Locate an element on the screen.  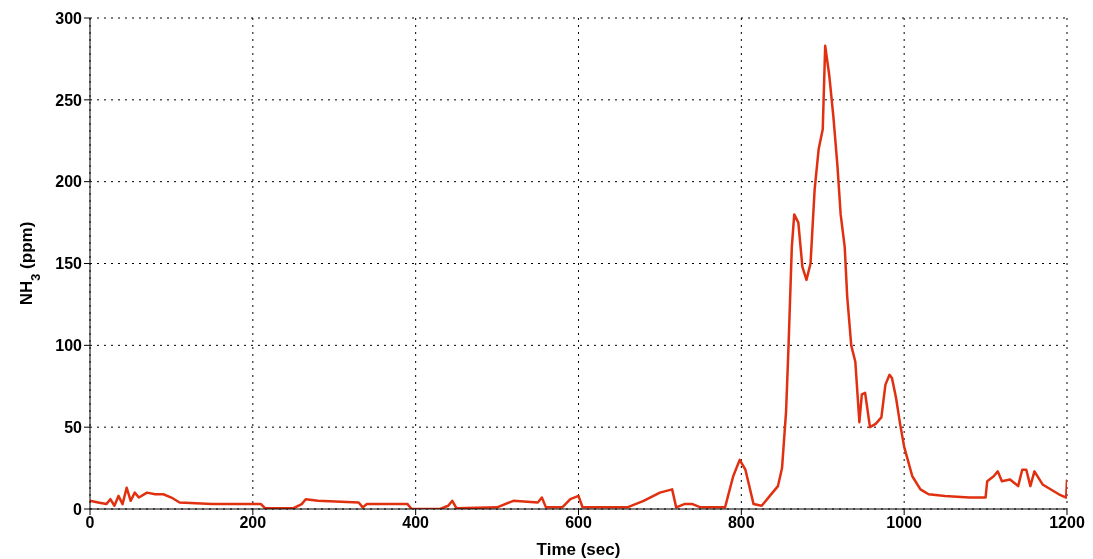
y-tick-label: 100 is located at coordinates (69, 346).